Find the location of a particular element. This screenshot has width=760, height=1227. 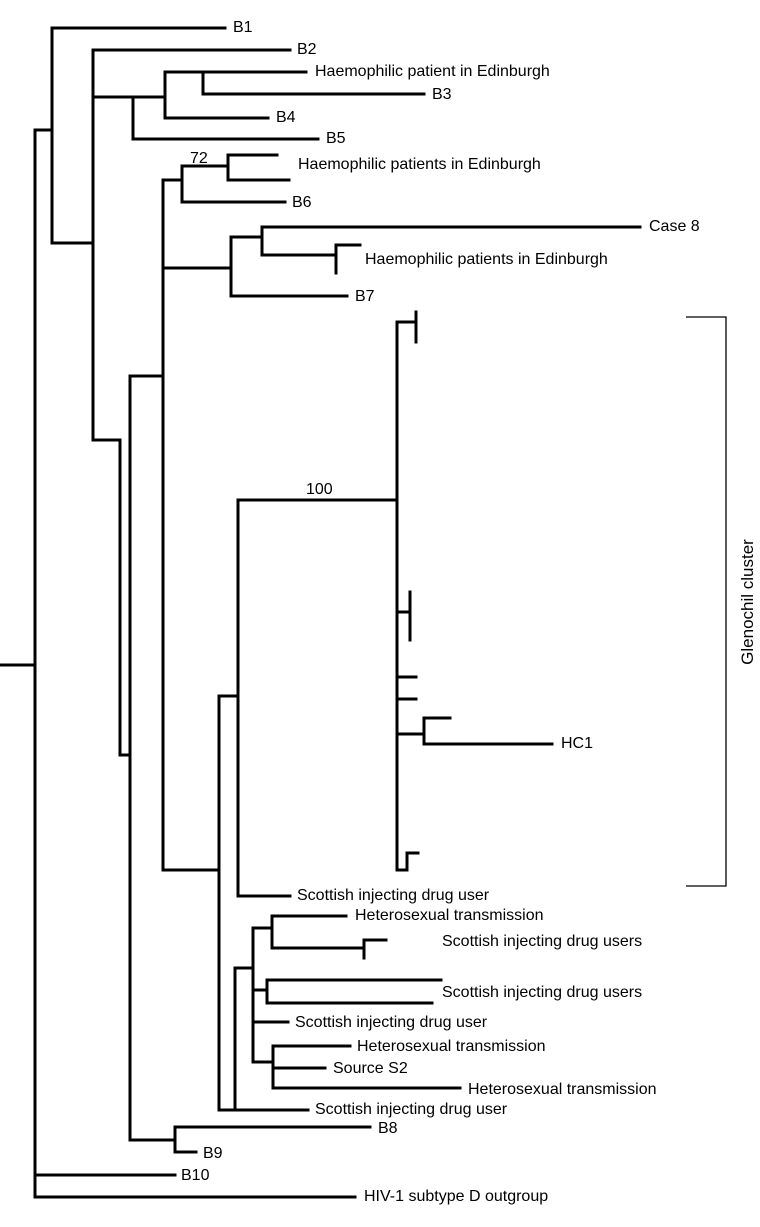

taxon-label-b5: B5 is located at coordinates (336, 138).